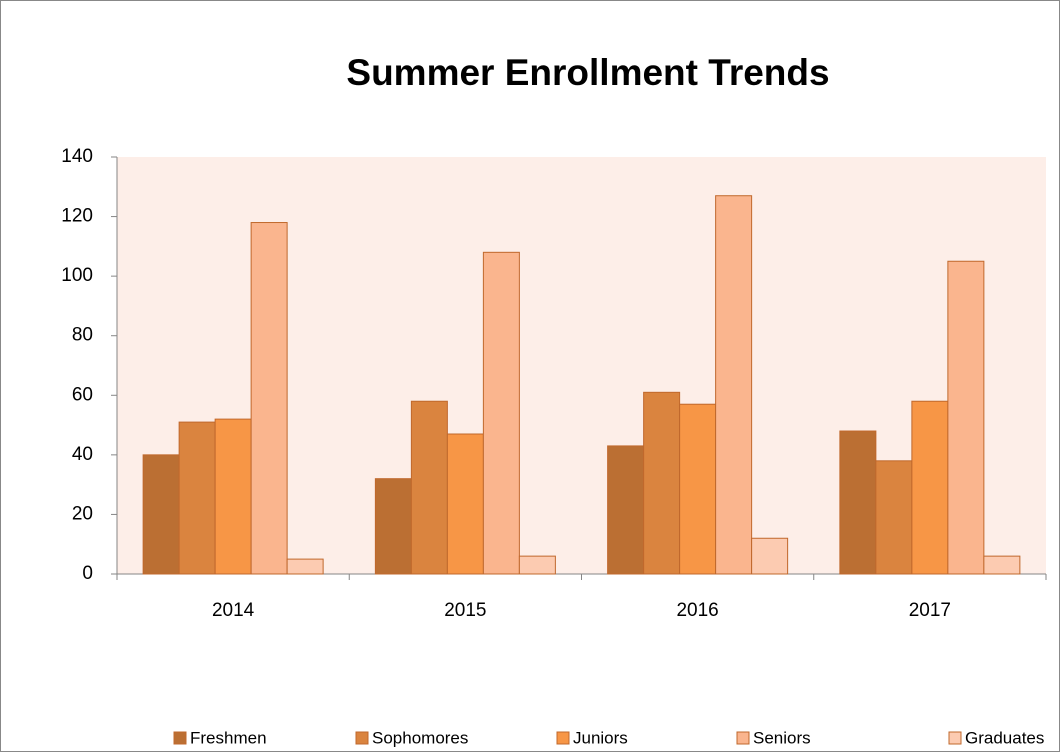 This screenshot has height=752, width=1060. Describe the element at coordinates (82, 335) in the screenshot. I see `y-tick-label: 80` at that location.